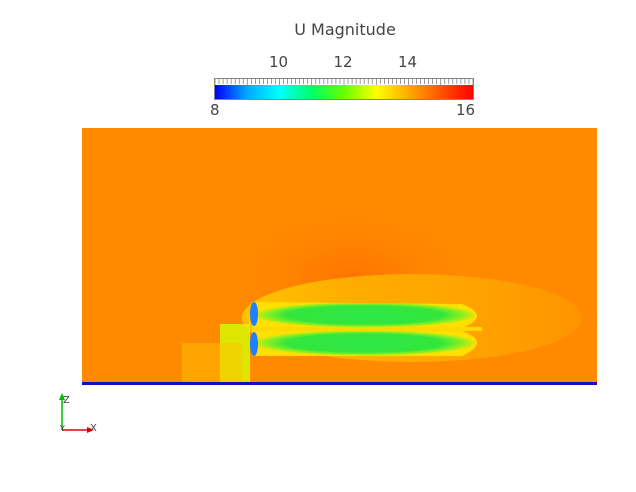 The width and height of the screenshot is (636, 492). I want to click on legend-min-label: 8, so click(215, 110).